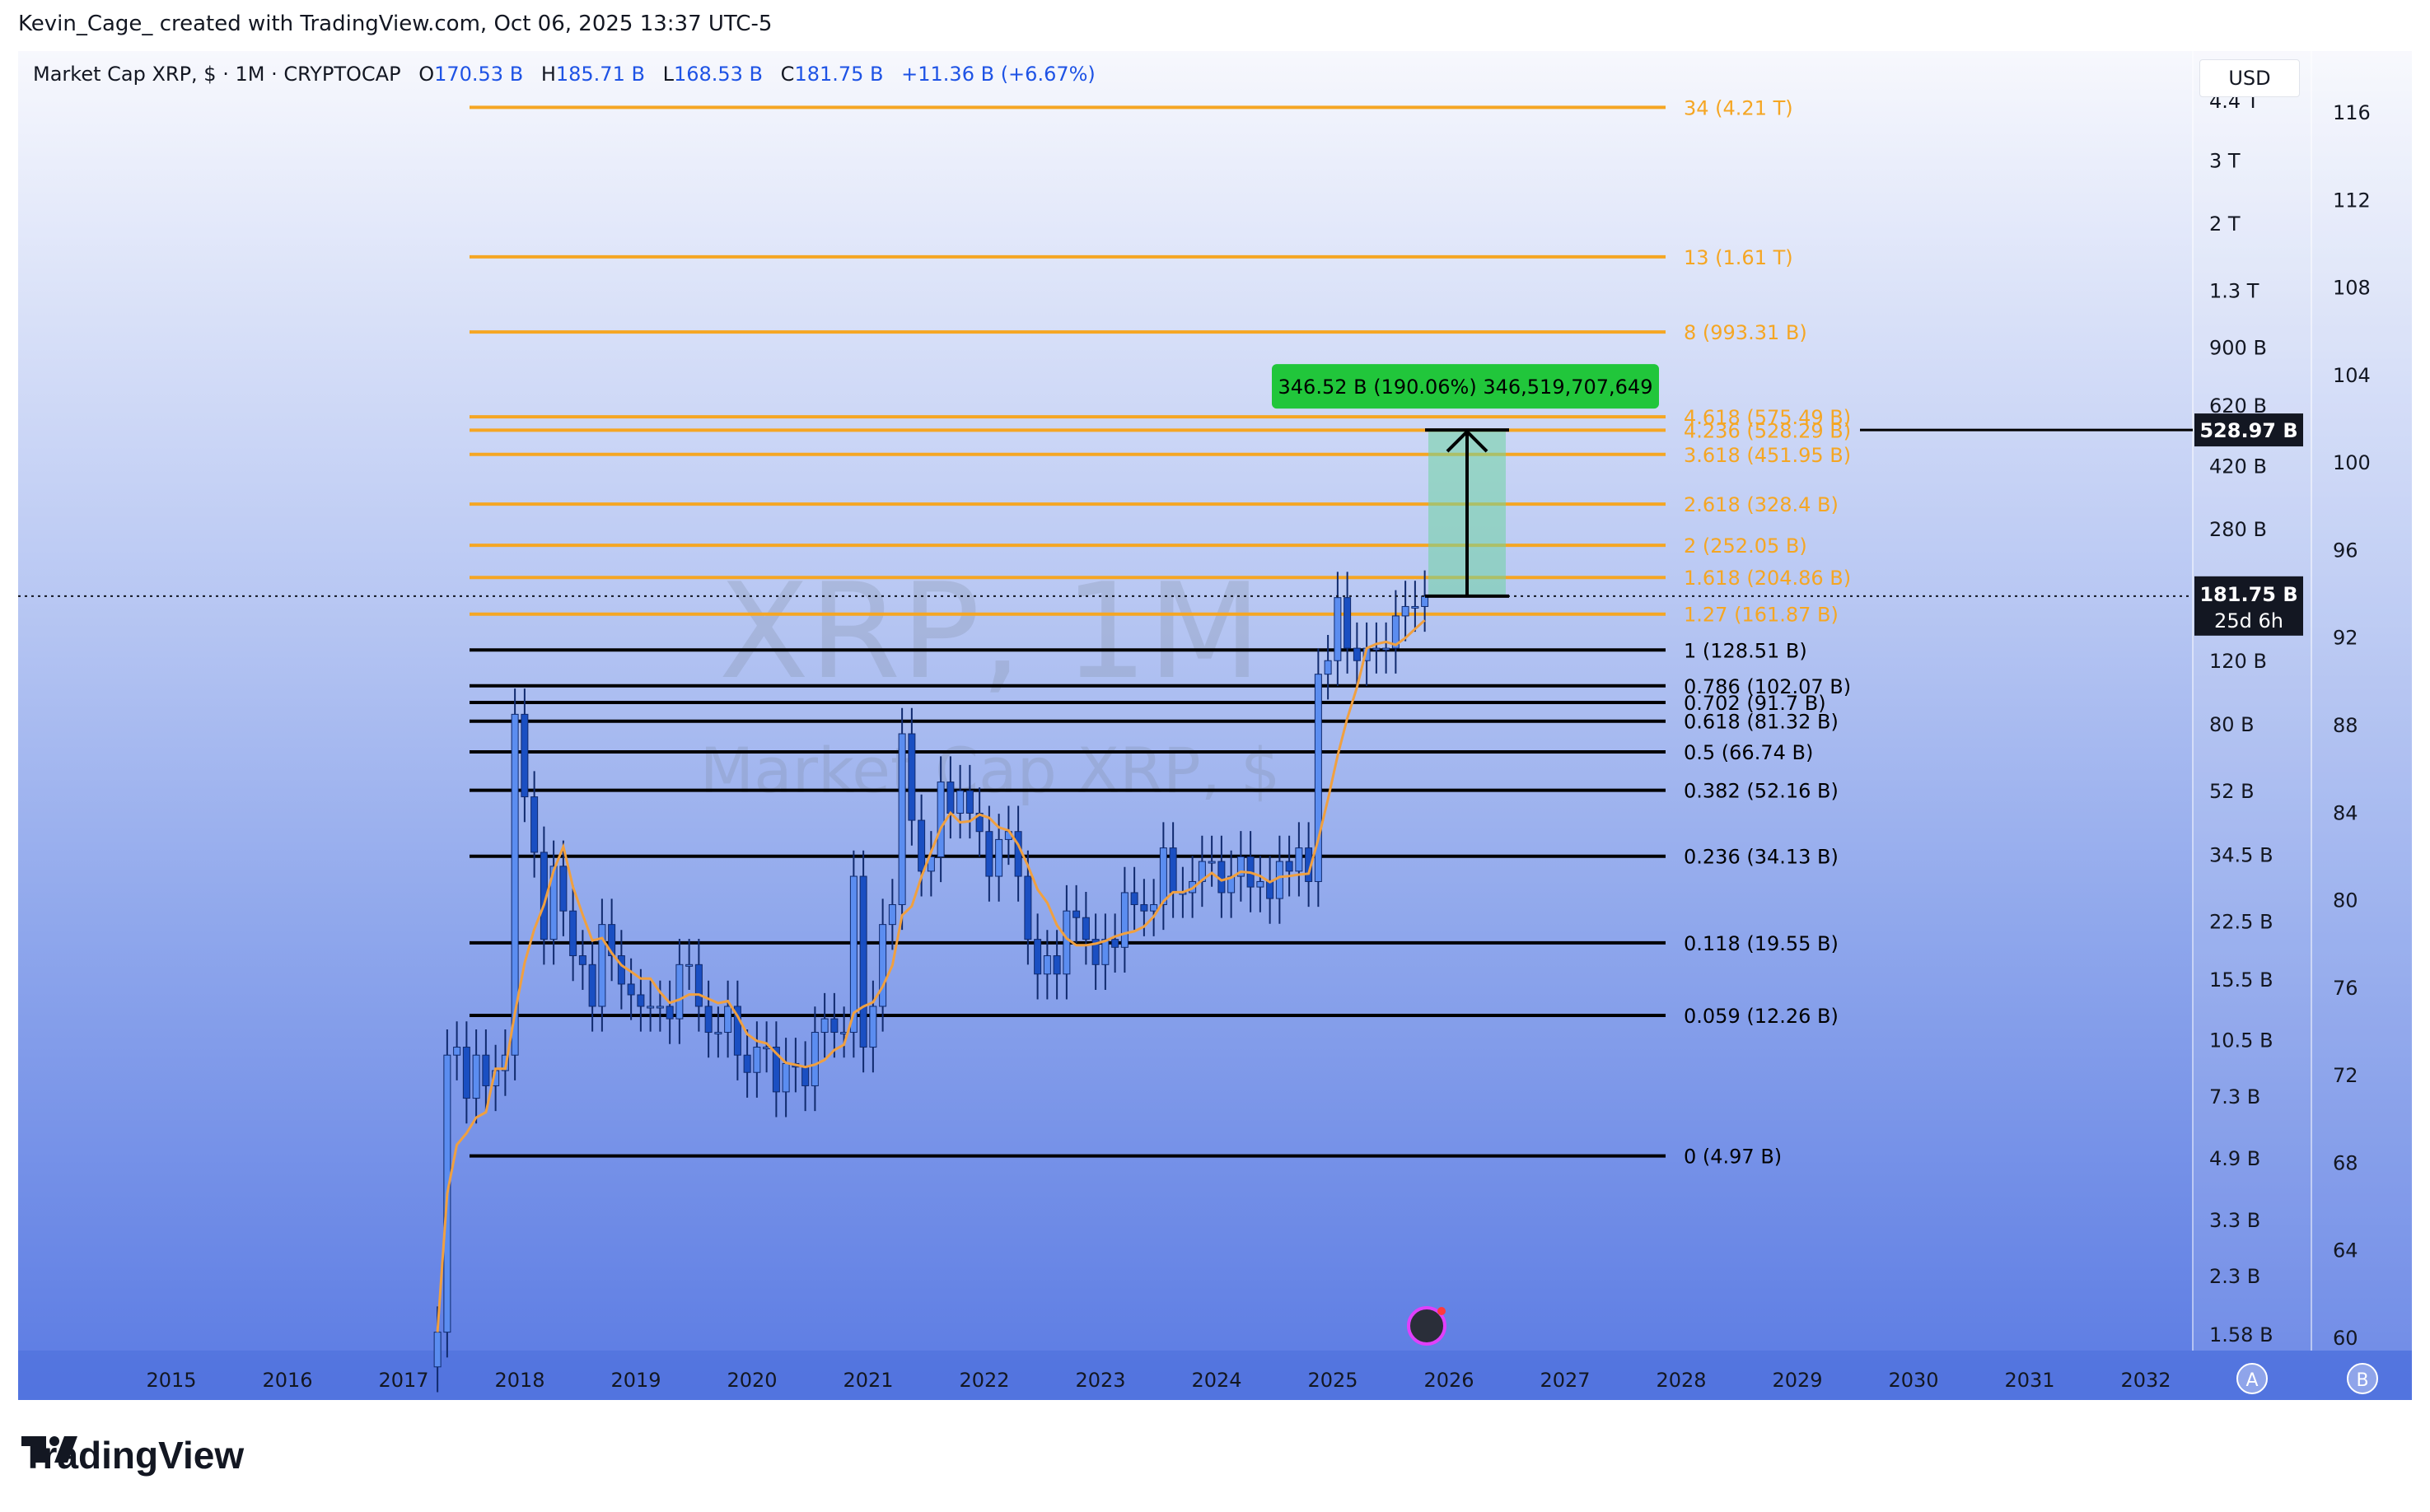 This screenshot has width=2430, height=1512. Describe the element at coordinates (2248, 430) in the screenshot. I see `target-price-tag` at that location.